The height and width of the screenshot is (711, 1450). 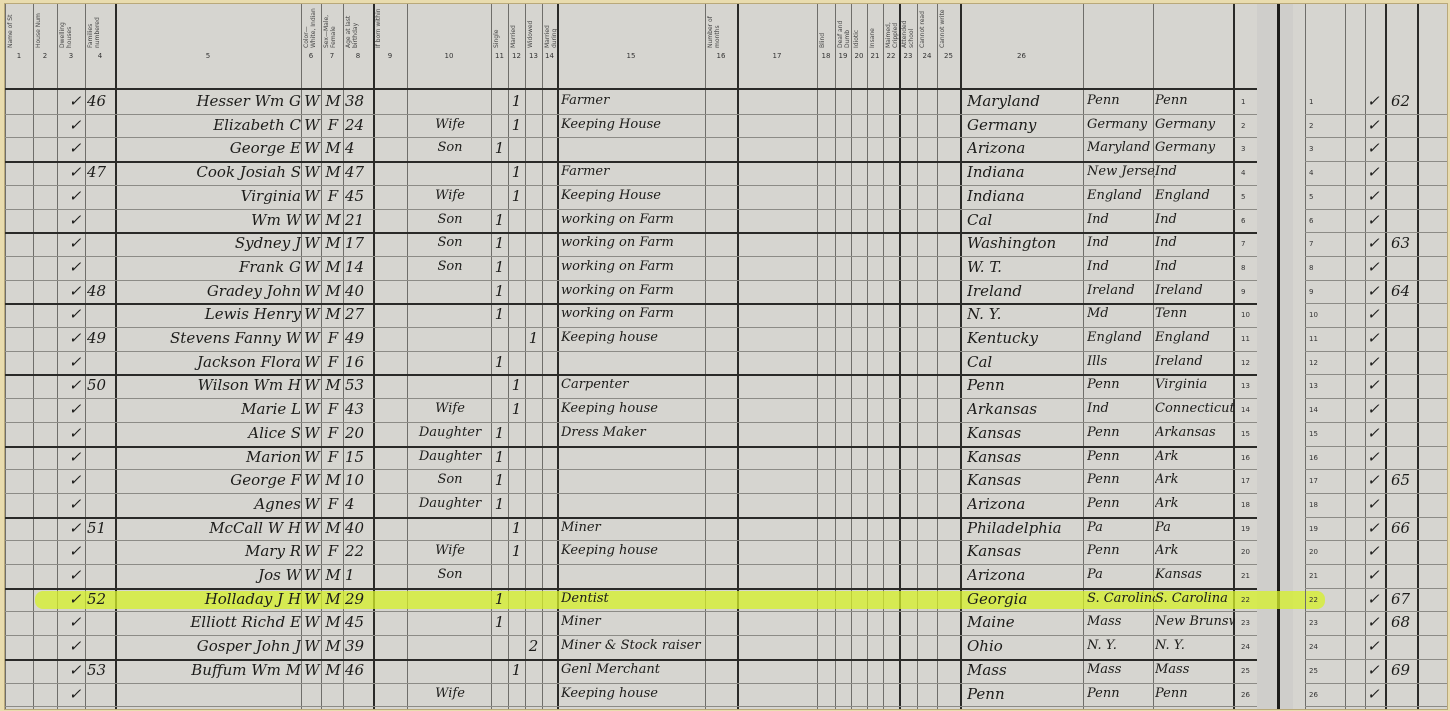 What do you see at coordinates (1104, 669) in the screenshot?
I see `cell-fbp: Mass` at bounding box center [1104, 669].